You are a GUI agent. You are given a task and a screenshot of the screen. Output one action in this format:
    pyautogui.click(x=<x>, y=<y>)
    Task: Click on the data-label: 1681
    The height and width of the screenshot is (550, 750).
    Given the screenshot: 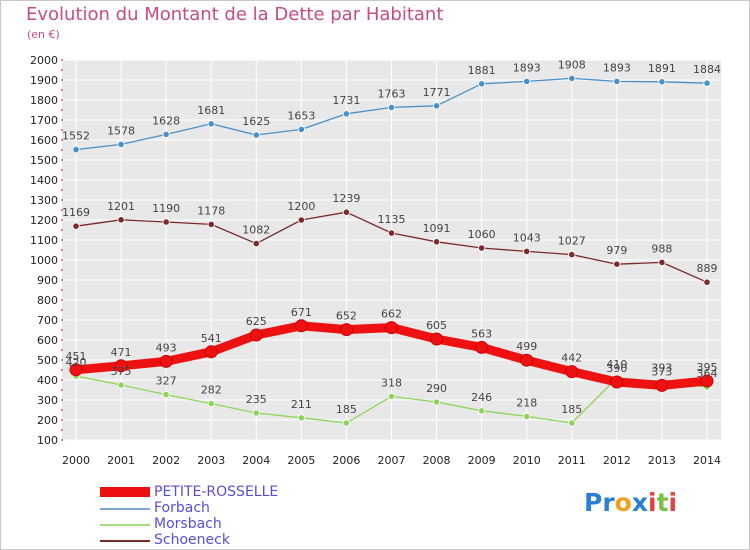 What is the action you would take?
    pyautogui.click(x=211, y=110)
    